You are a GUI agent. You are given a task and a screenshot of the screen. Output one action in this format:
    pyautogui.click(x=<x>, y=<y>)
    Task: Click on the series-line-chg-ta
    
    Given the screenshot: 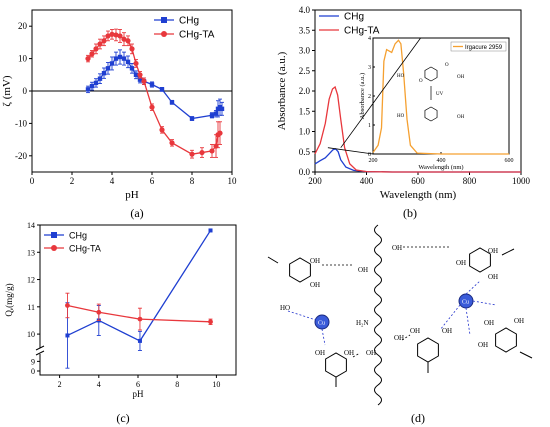 What is the action you would take?
    pyautogui.click(x=417, y=129)
    